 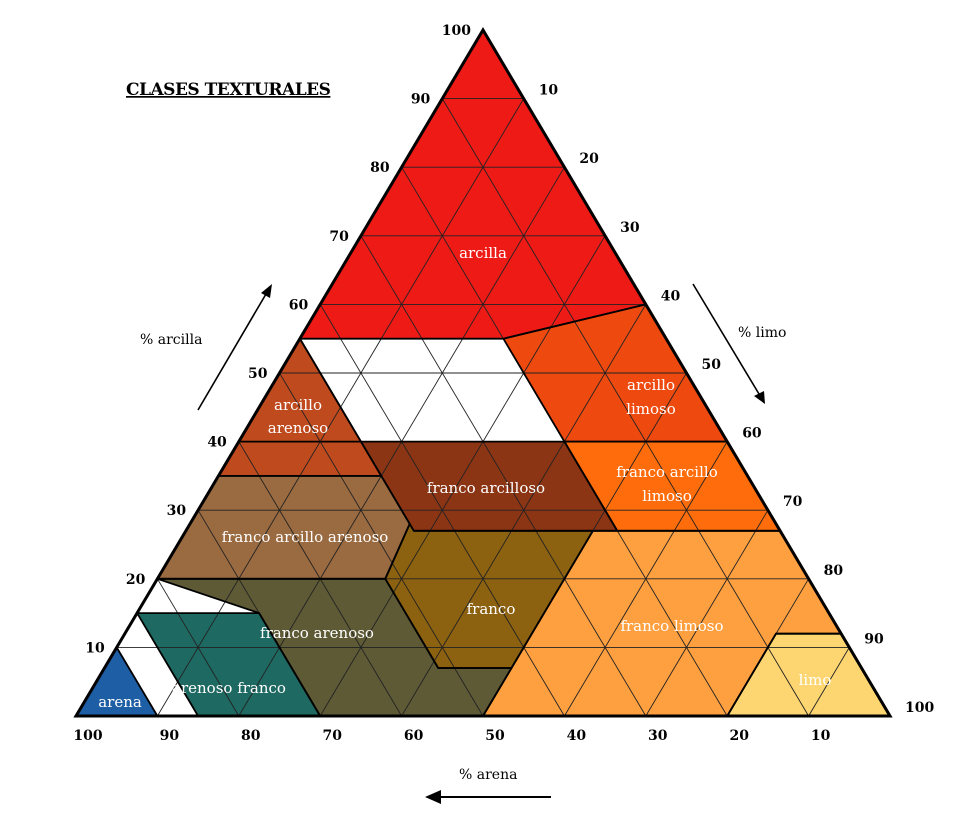 I want to click on region-label-limo: limo, so click(x=815, y=680).